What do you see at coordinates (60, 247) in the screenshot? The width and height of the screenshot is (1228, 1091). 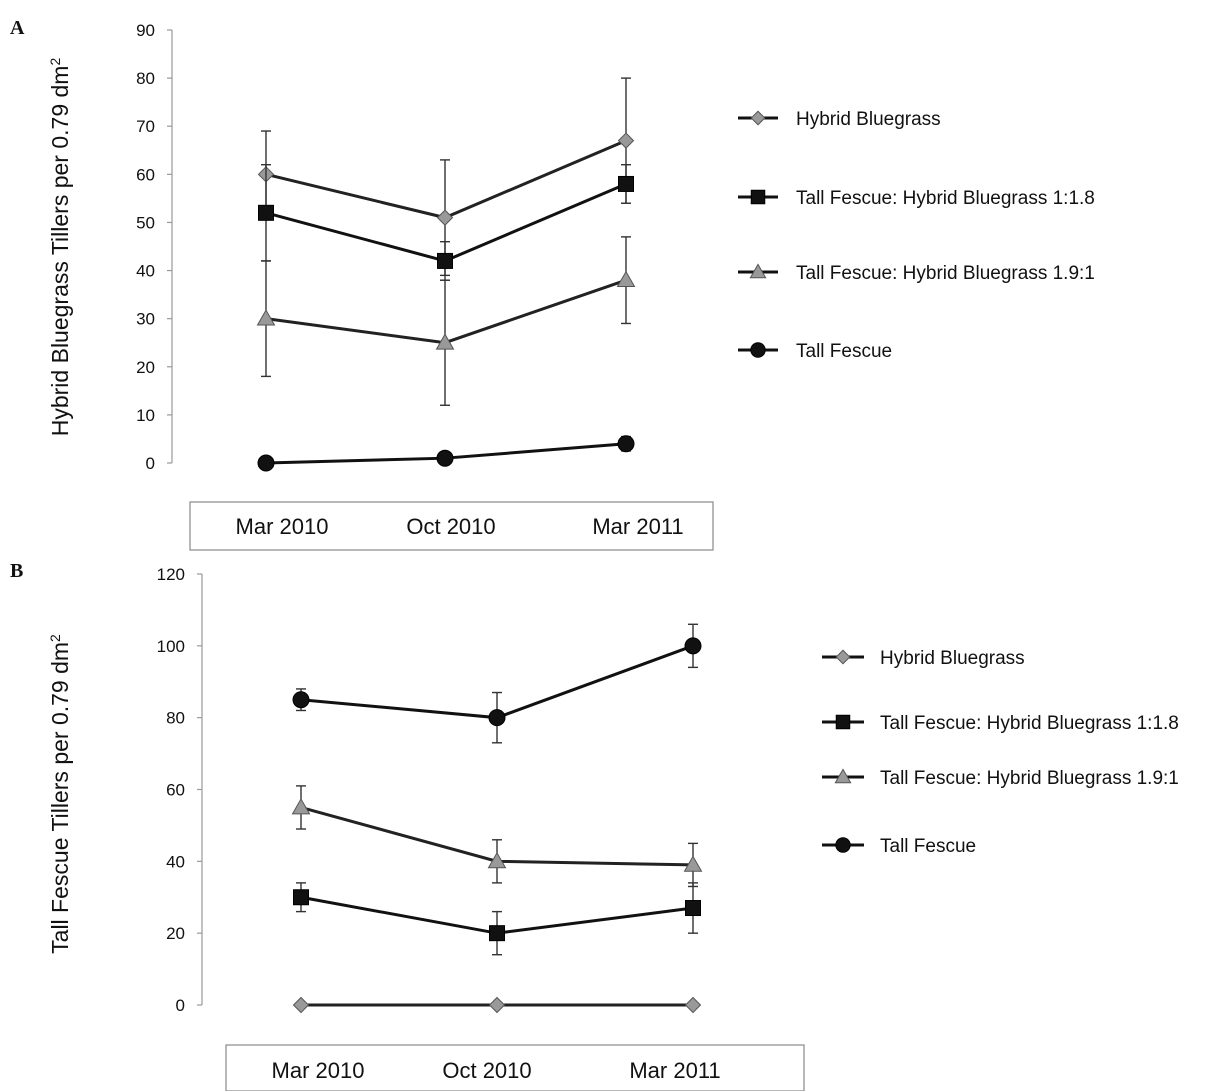 I see `y-axis-label: Hybrid Bluegrass Tillers per 0.79 dm2` at bounding box center [60, 247].